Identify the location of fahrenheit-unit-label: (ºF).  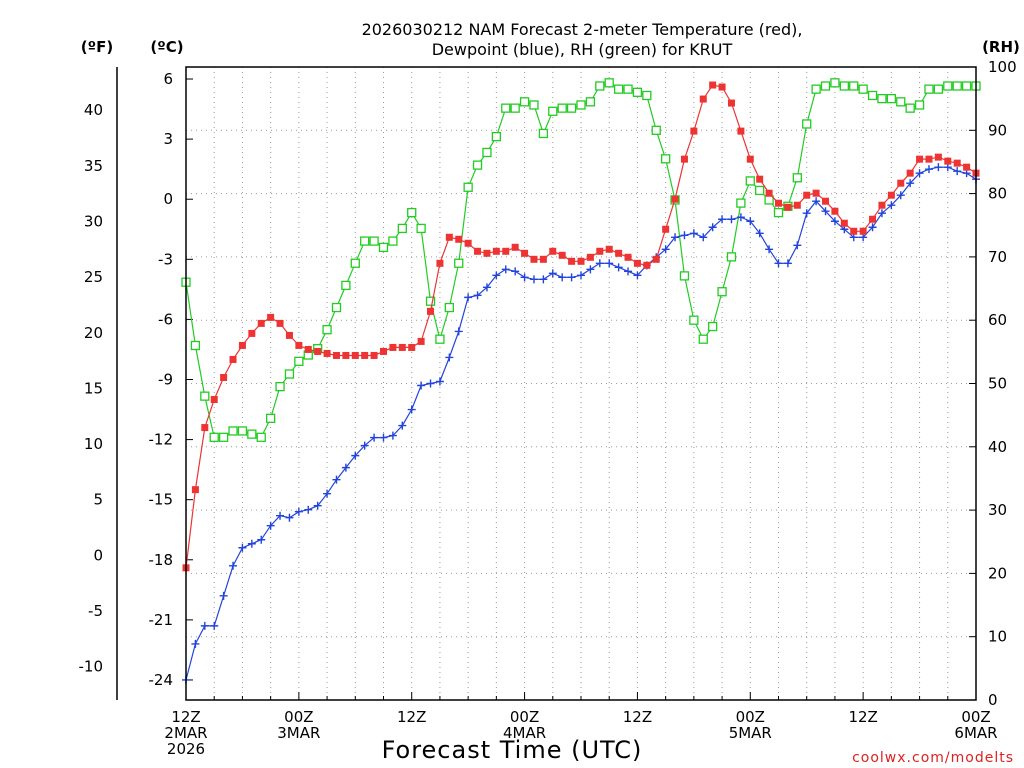
(97, 47).